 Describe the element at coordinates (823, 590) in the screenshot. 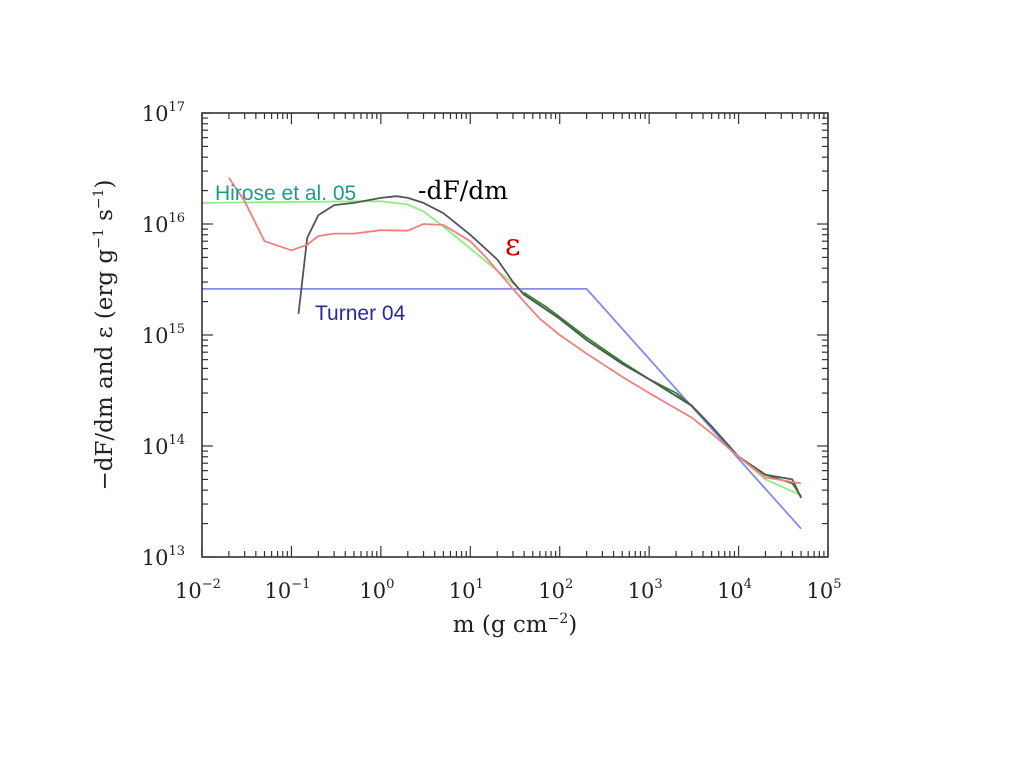

I see `x-tick-label: 10⁵` at that location.